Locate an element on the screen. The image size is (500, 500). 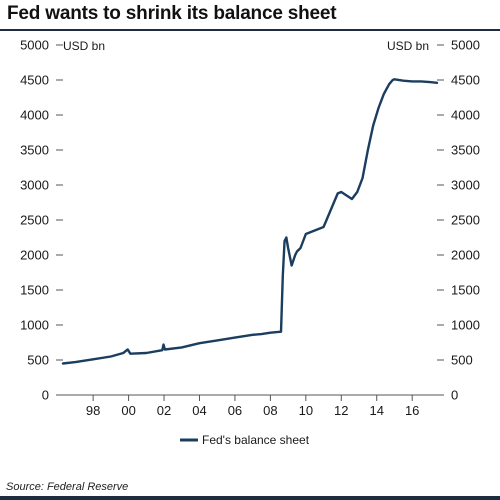
x-tick-label: 12 is located at coordinates (341, 410).